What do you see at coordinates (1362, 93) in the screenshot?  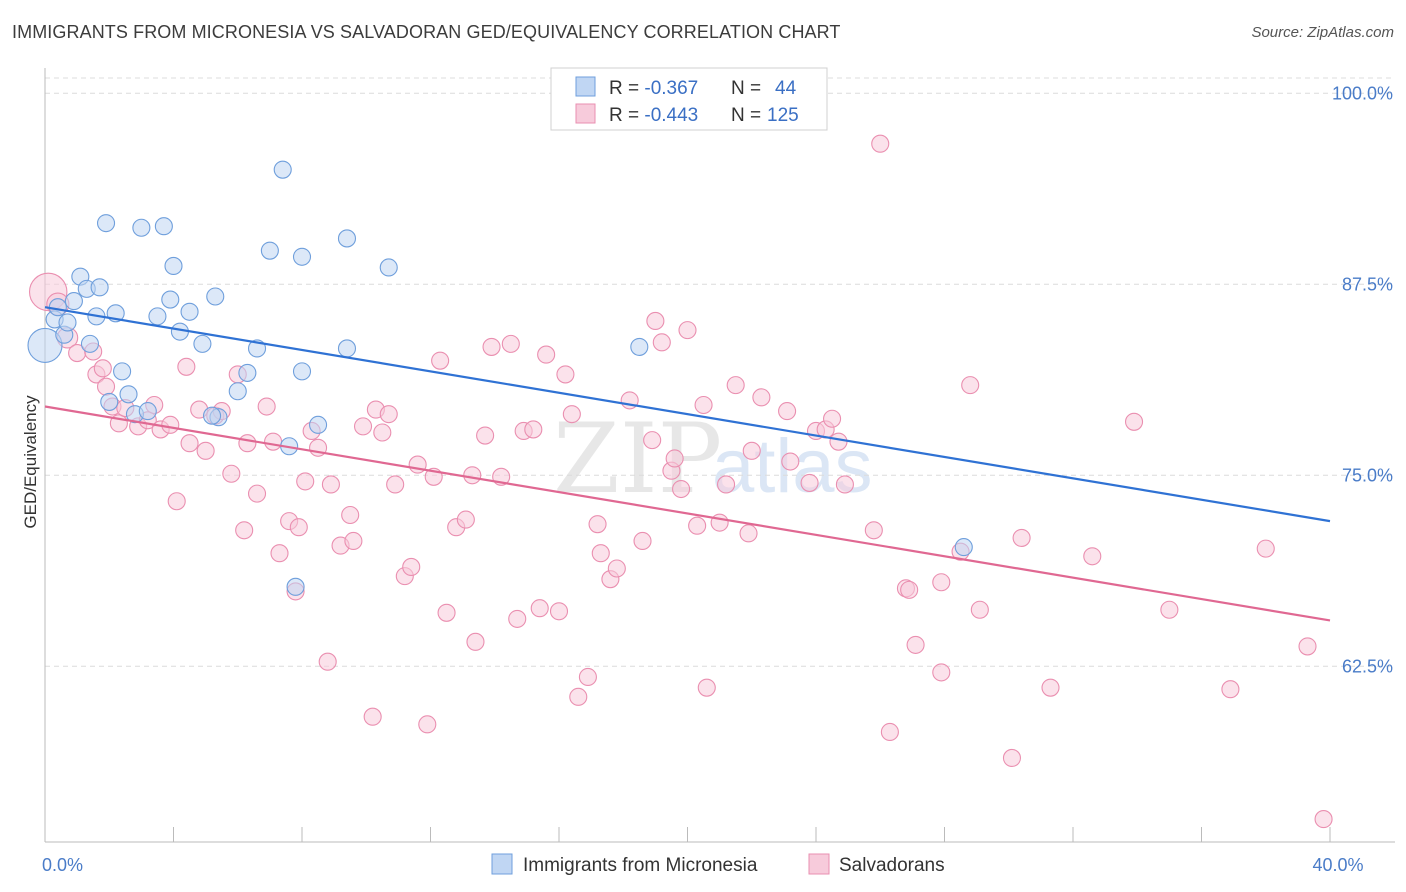 I see `y-tick-label: 100.0%` at bounding box center [1362, 93].